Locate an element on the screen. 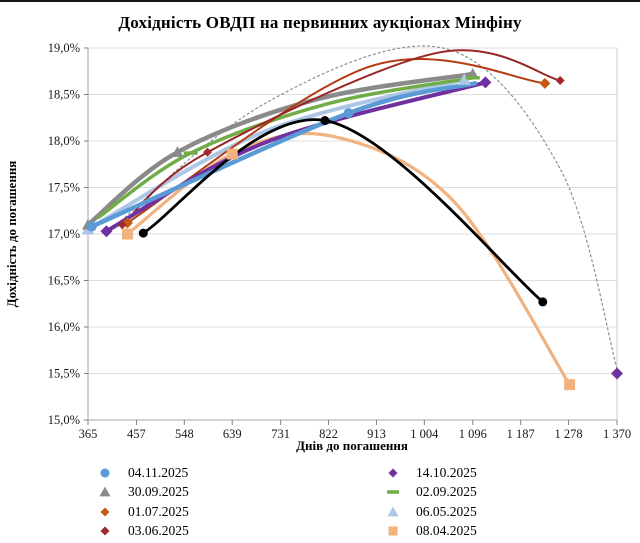 This screenshot has width=640, height=543. legend-marker-30.09.2025 is located at coordinates (105, 491).